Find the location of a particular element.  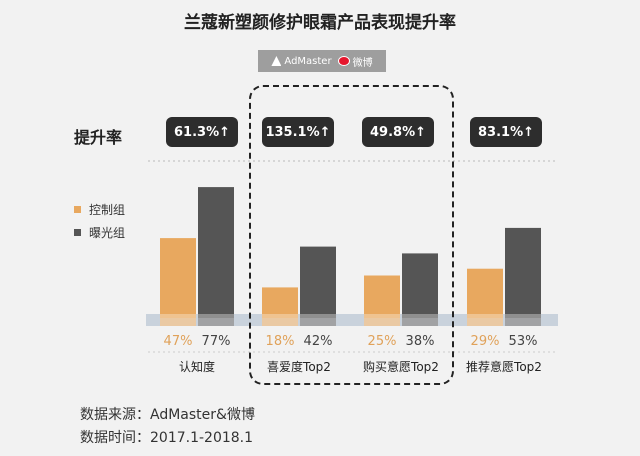

data-source-line: 数据来源：AdMaster&微博 is located at coordinates (167, 415).